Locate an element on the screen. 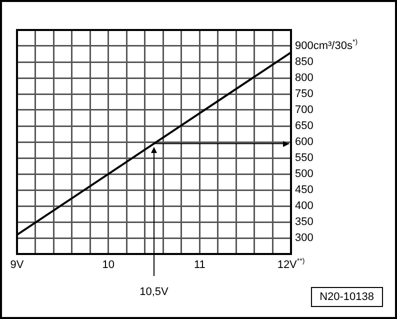 The height and width of the screenshot is (319, 397). y-tick-label: 400 is located at coordinates (304, 206).